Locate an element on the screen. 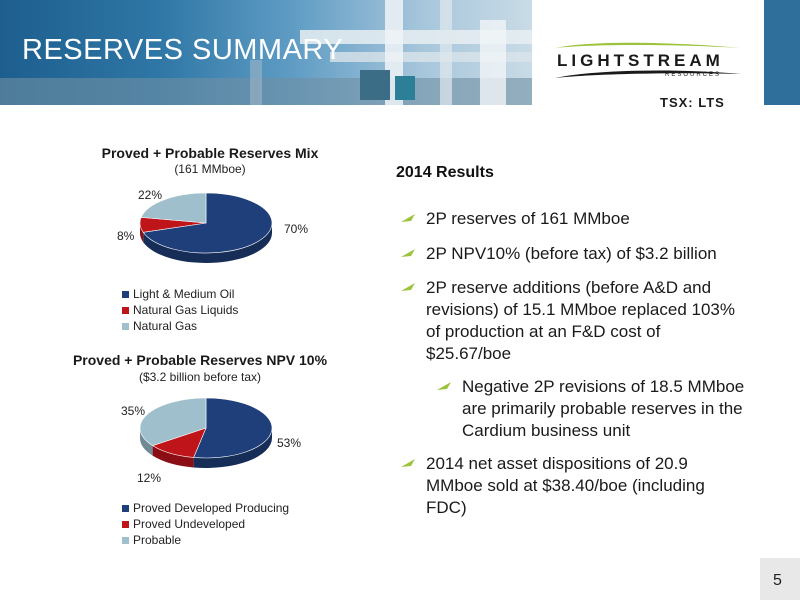  chart1-label-ngl: 8% is located at coordinates (126, 236).